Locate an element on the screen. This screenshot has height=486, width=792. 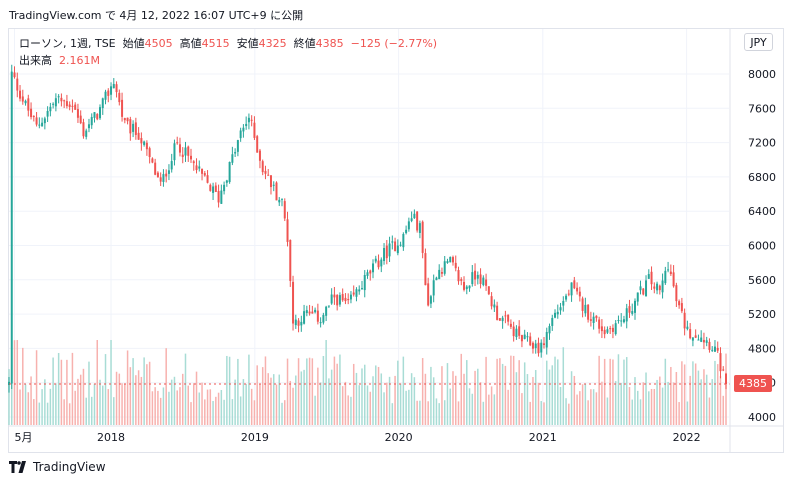
volume-value: 2.161M is located at coordinates (79, 60).